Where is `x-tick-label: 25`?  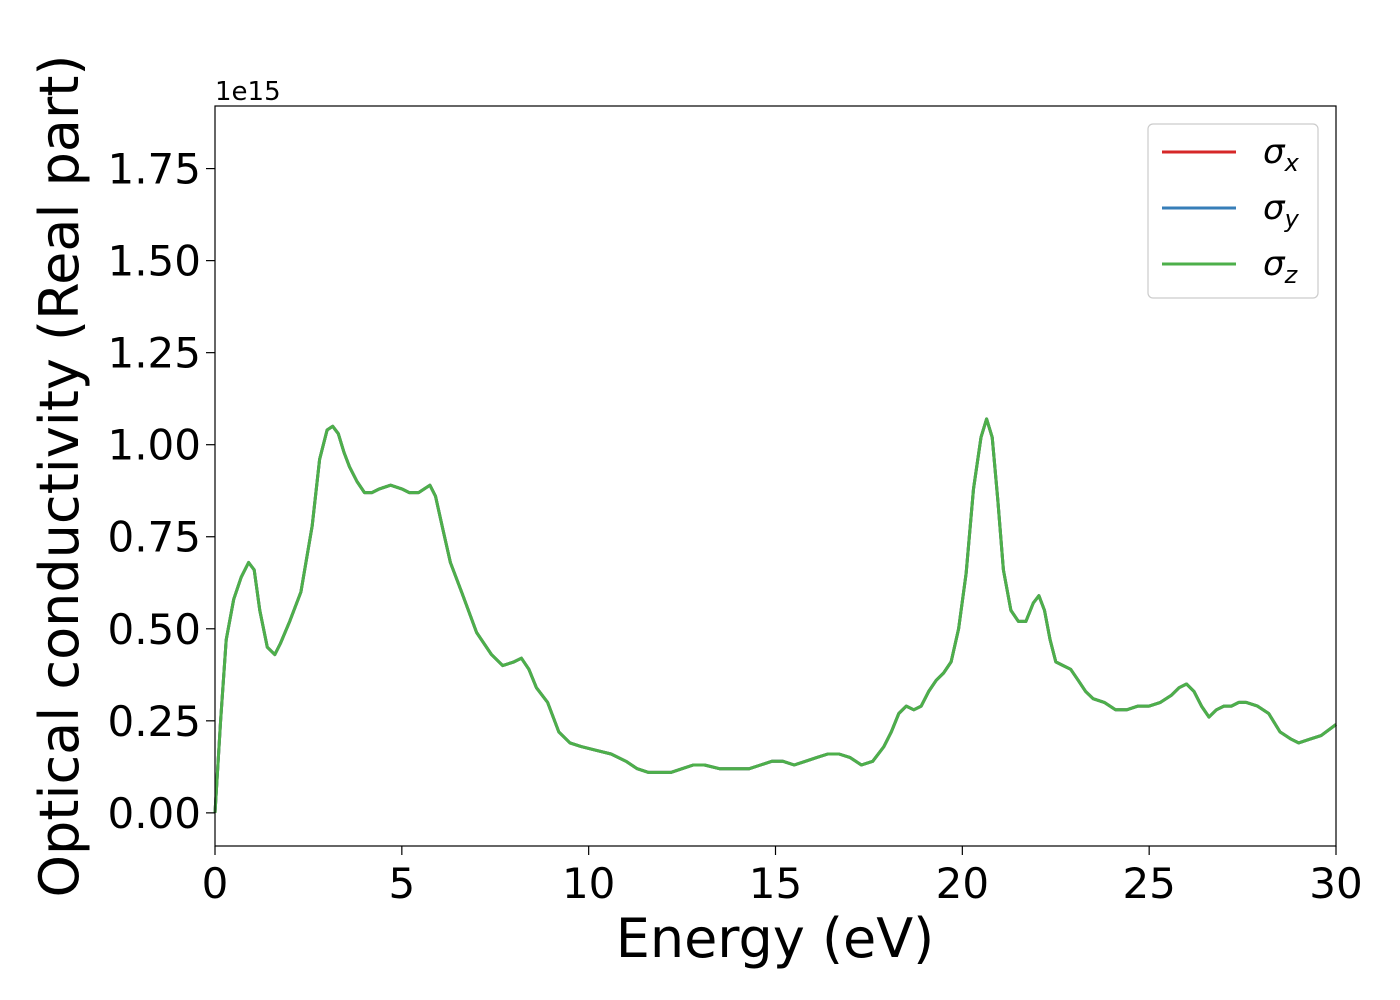 x-tick-label: 25 is located at coordinates (1148, 883).